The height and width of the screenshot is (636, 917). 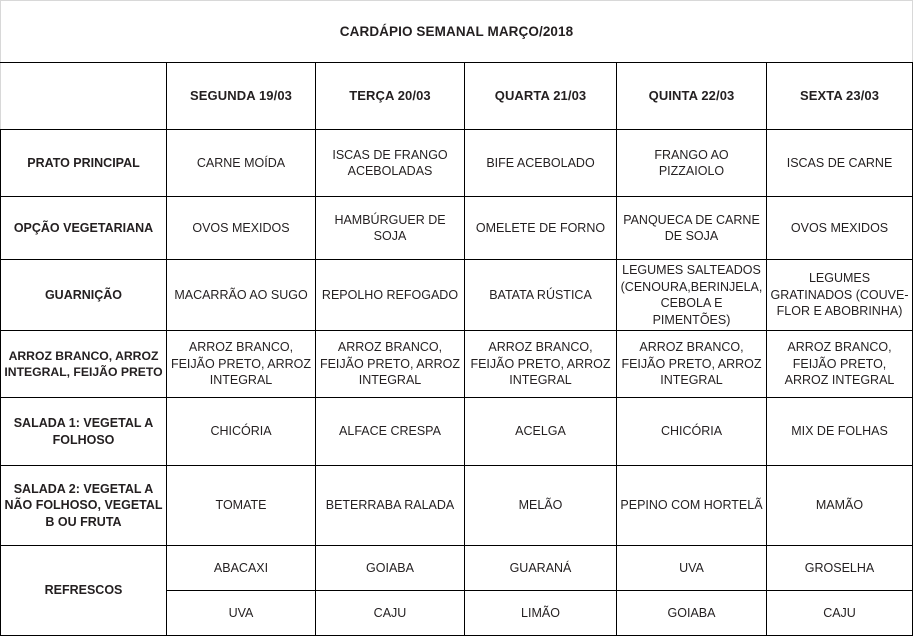 I want to click on cell-vegetariana-quinta: PANQUECA DE CARNE DE SOJA, so click(x=691, y=228).